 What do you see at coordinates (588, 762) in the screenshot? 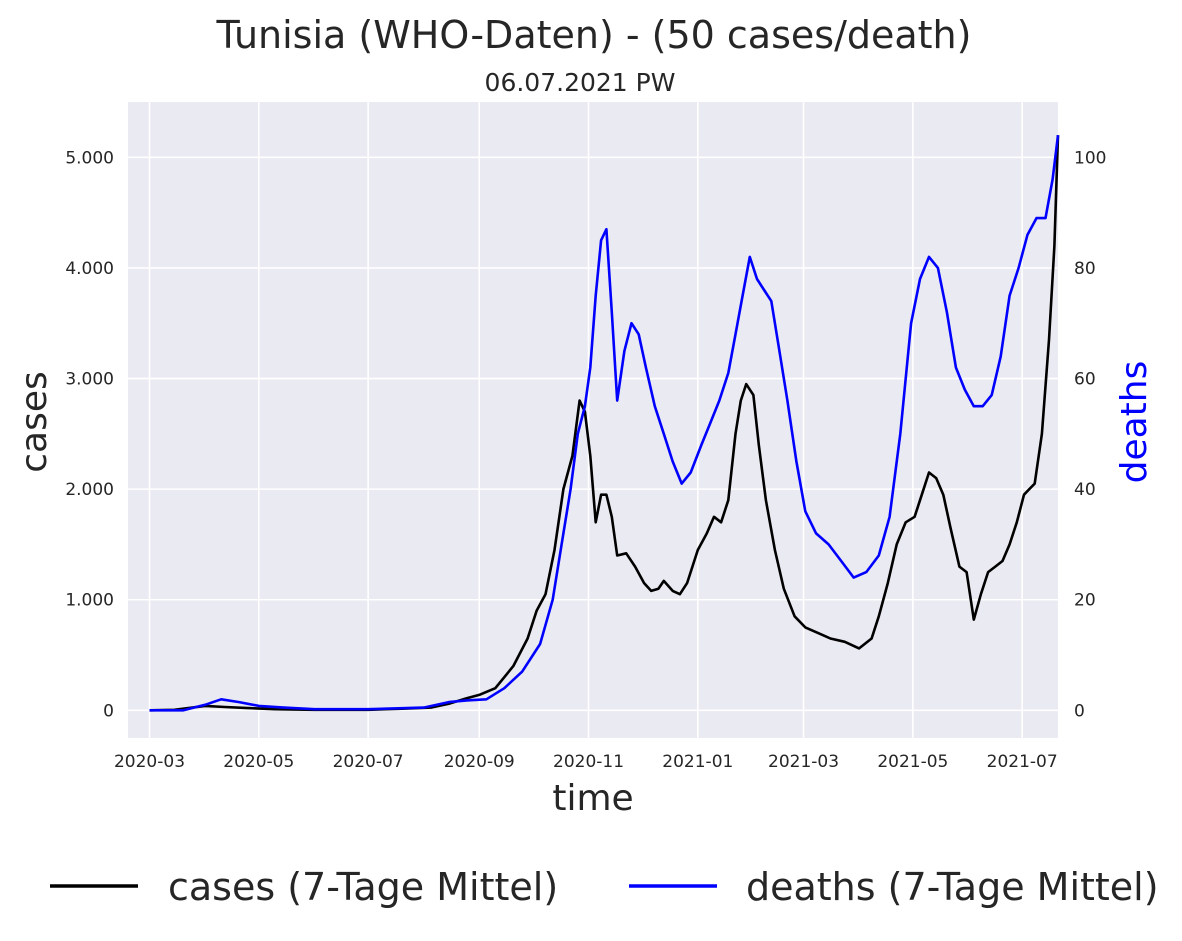
I see `x-tick-label: 2020-11` at bounding box center [588, 762].